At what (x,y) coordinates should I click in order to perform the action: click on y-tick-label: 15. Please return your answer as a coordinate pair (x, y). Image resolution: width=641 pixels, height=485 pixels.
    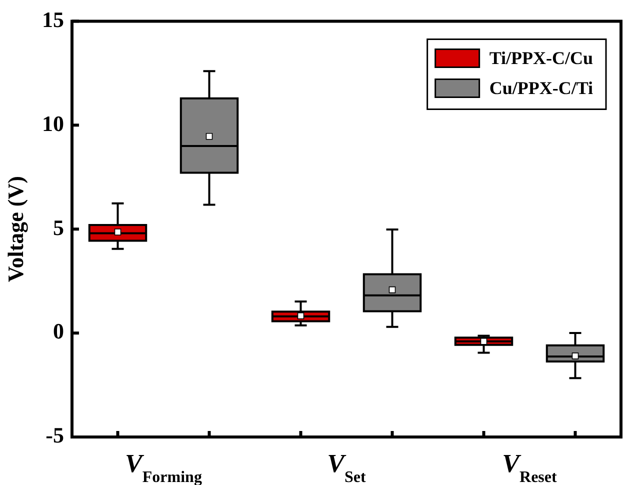
    Looking at the image, I should click on (53, 19).